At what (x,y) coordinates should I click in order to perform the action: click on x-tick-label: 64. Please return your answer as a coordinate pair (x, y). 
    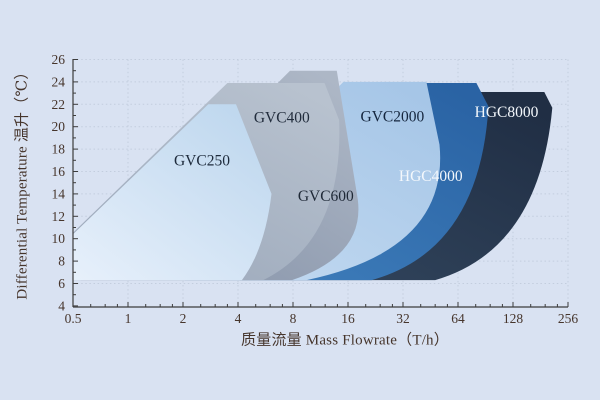
    Looking at the image, I should click on (458, 318).